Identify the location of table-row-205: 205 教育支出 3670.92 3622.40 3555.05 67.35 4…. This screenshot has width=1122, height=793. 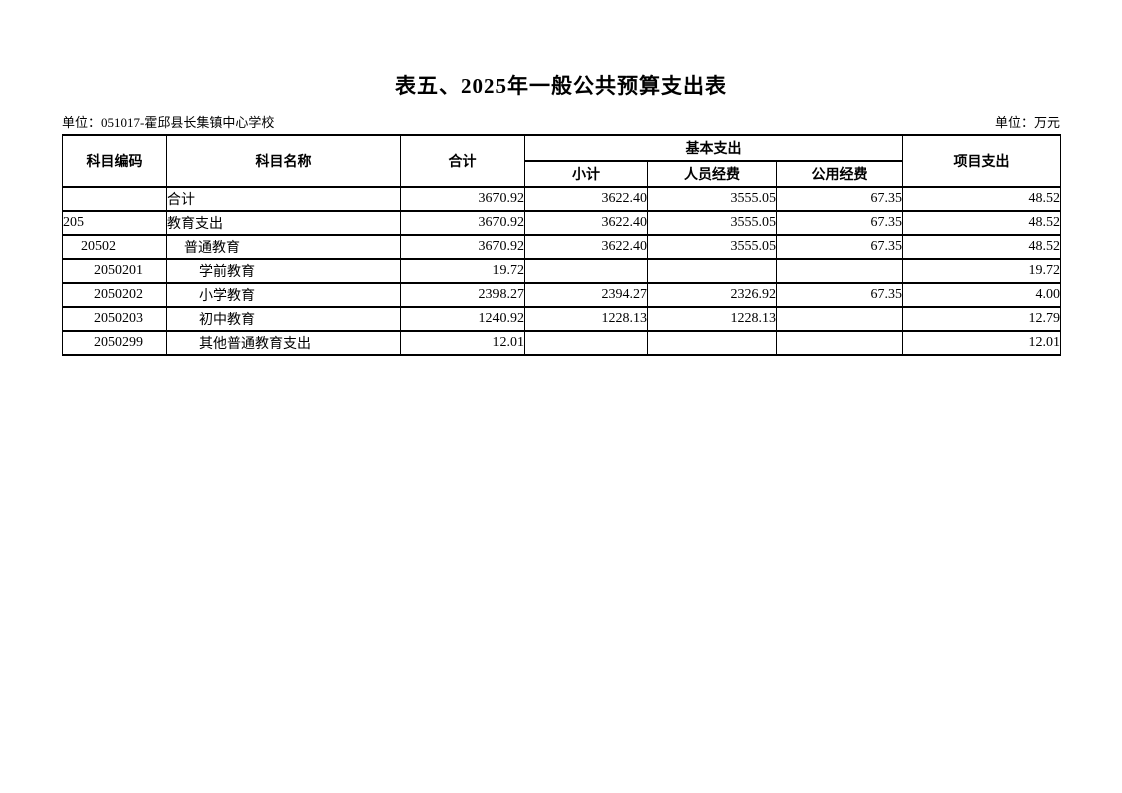
(561, 223).